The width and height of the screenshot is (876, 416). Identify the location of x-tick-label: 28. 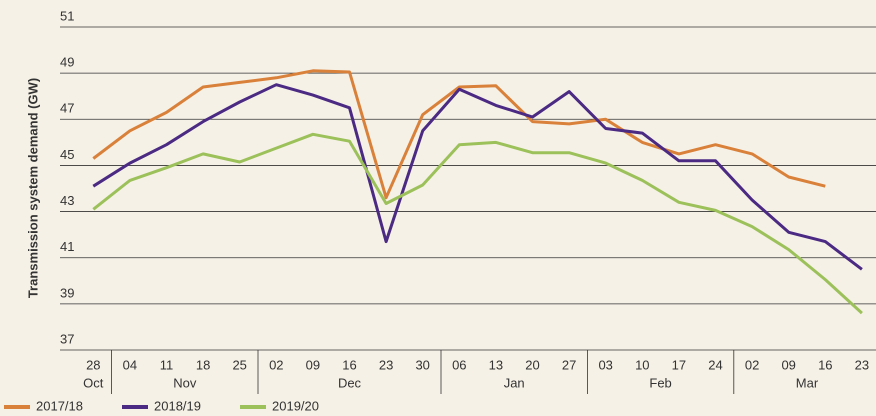
(93, 364).